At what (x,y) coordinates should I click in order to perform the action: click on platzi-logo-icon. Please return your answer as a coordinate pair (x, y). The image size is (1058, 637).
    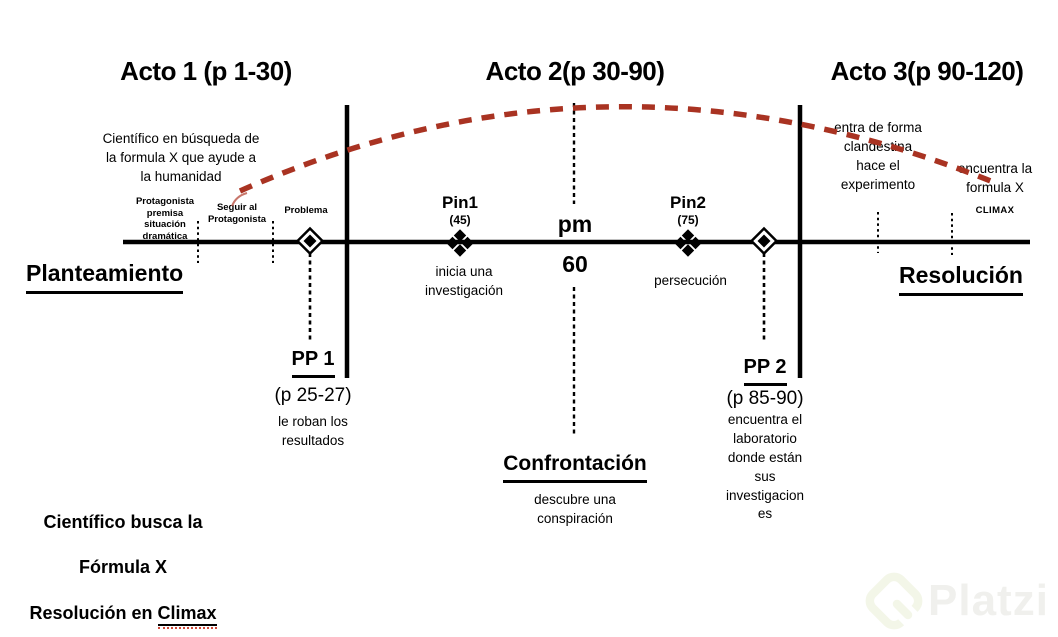
    Looking at the image, I should click on (894, 601).